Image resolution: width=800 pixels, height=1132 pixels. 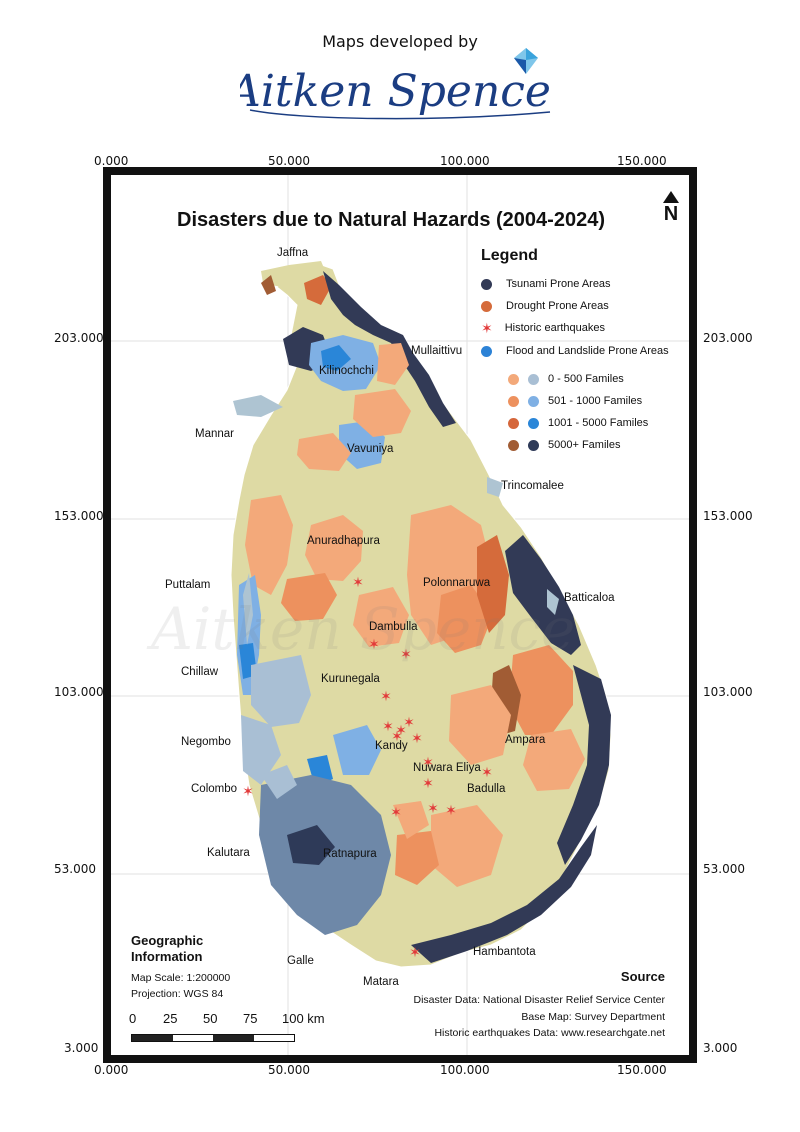 What do you see at coordinates (258, 406) in the screenshot?
I see `mannar-lagoon` at bounding box center [258, 406].